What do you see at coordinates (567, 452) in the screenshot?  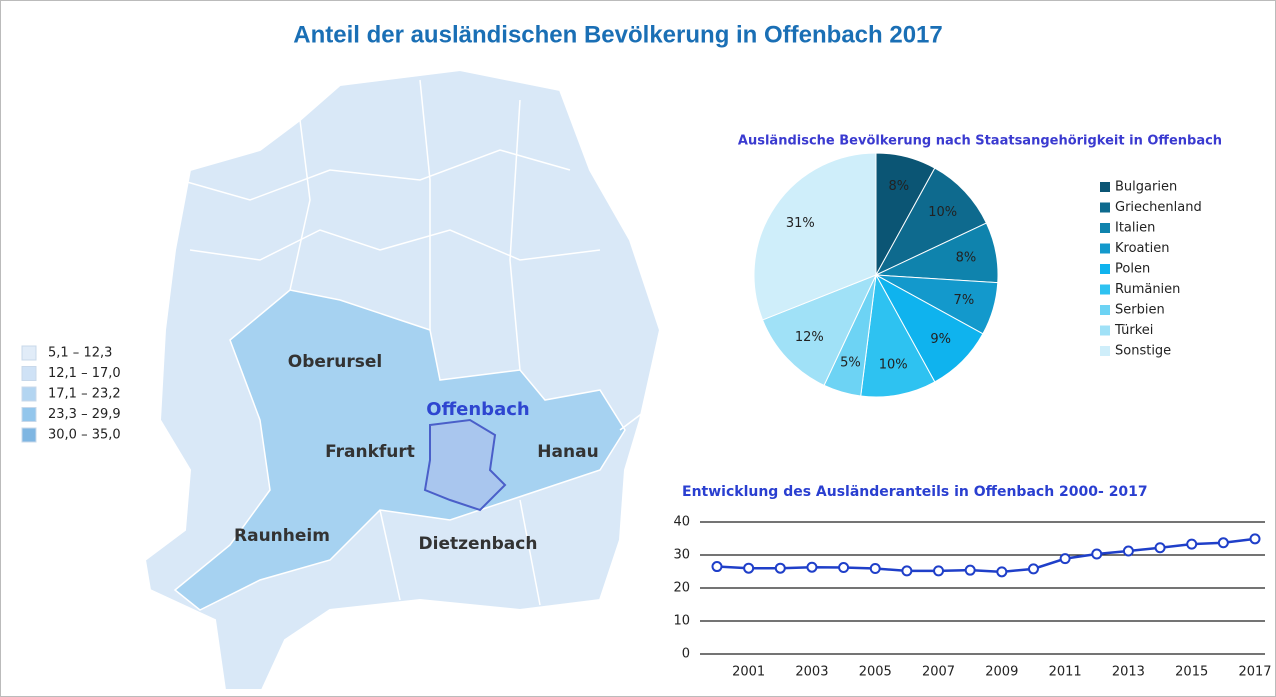 I see `place-label: Hanau` at bounding box center [567, 452].